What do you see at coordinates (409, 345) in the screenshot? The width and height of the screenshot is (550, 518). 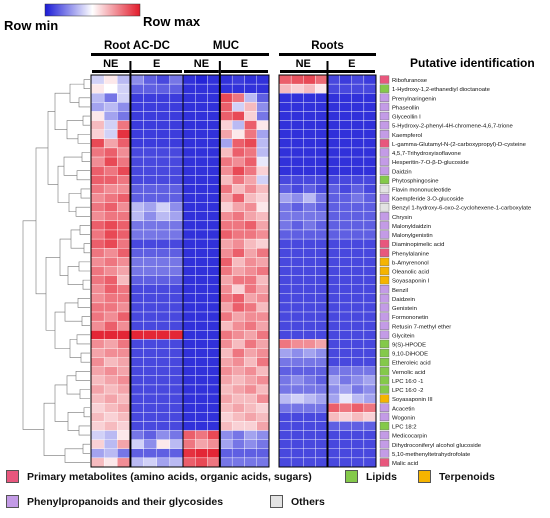 I see `row-label: 9(S)-HPODE` at bounding box center [409, 345].